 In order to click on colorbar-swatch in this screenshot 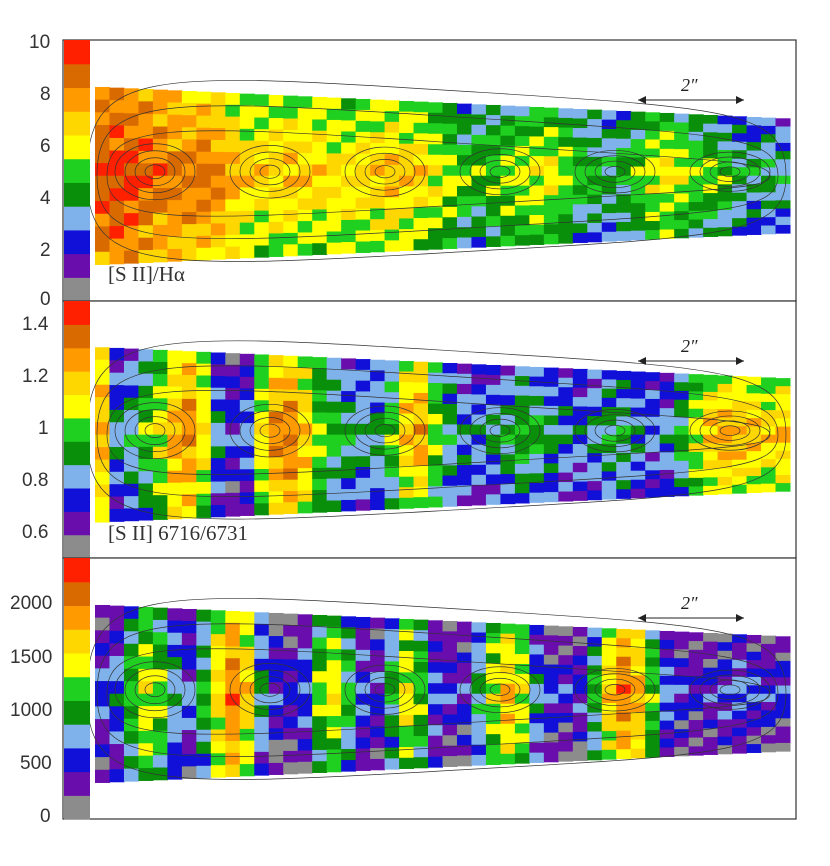, I will do `click(77, 665)`.